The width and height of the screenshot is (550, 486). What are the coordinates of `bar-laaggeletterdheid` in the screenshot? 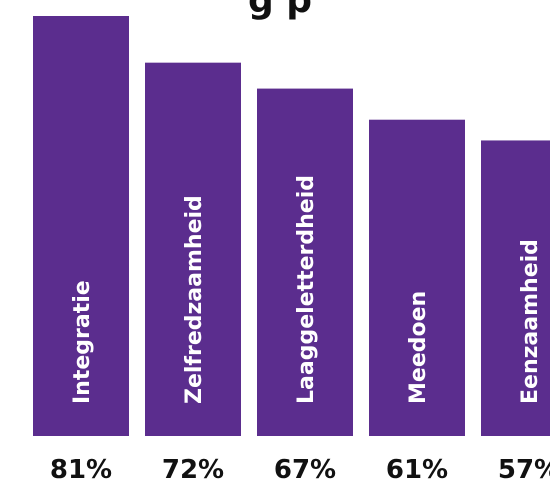 It's located at (305, 262).